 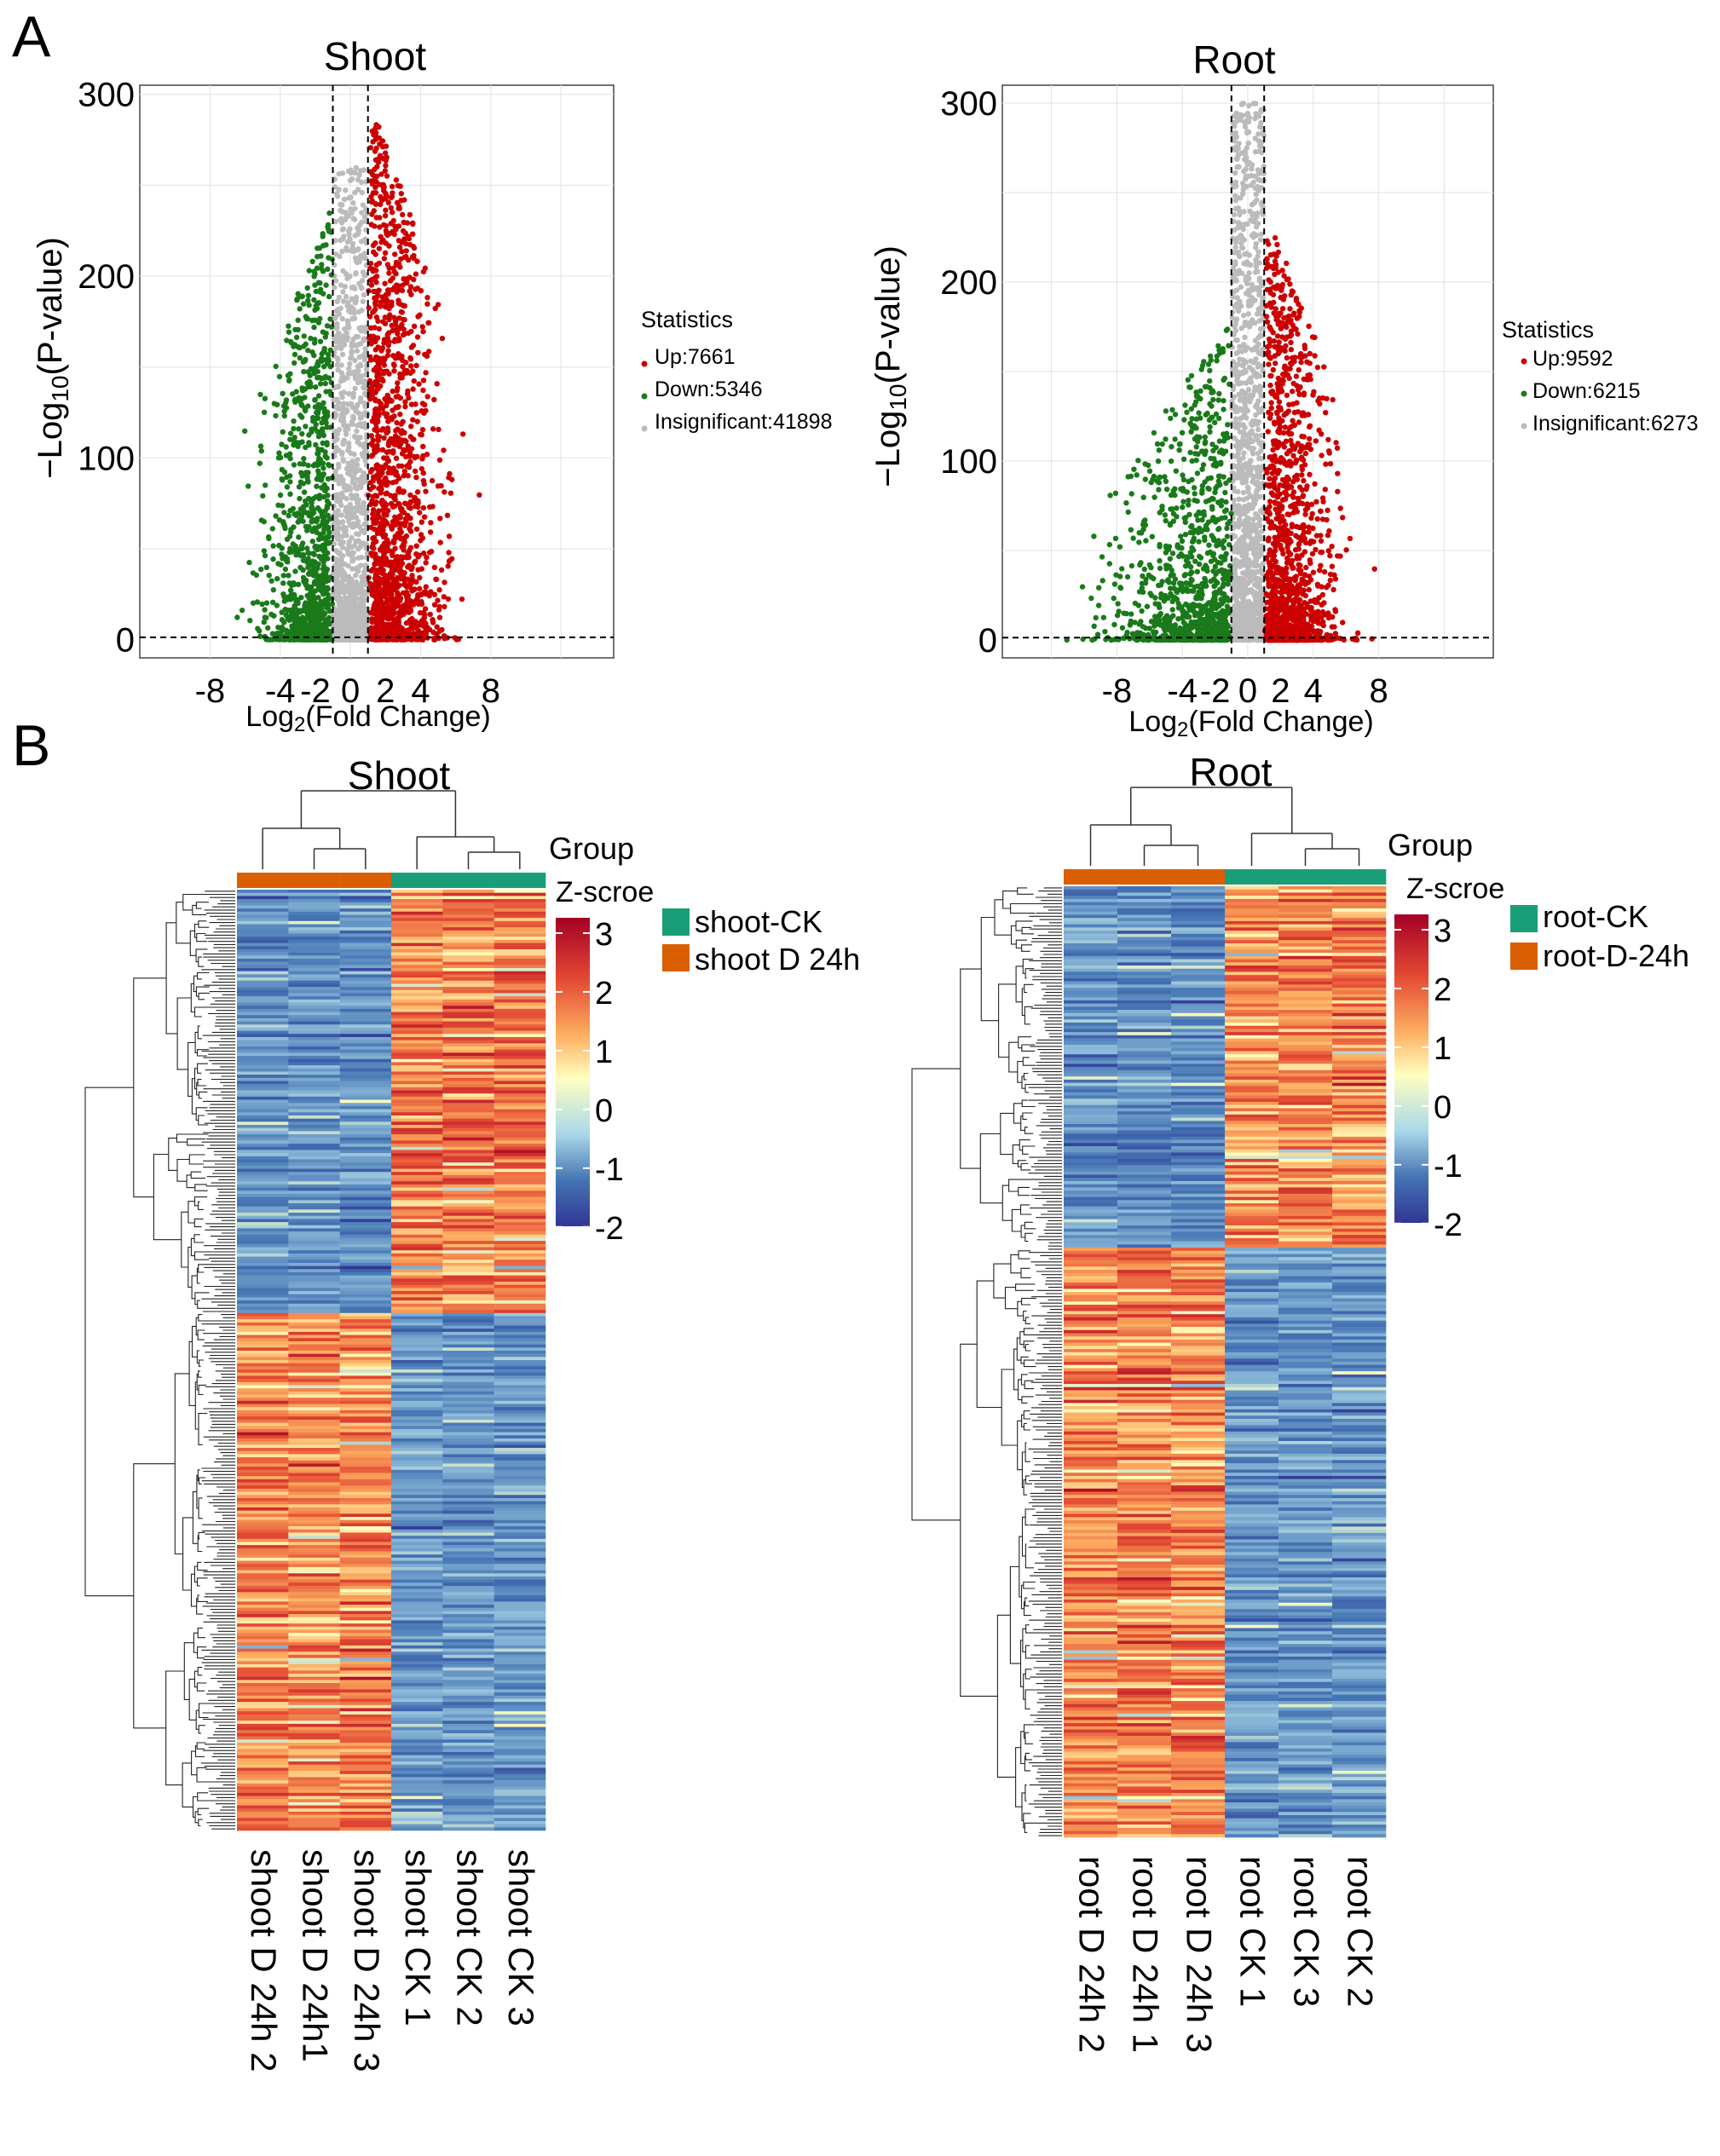 I want to click on volcano-shoot-ylabel: −Log10(P-value), so click(x=52, y=358).